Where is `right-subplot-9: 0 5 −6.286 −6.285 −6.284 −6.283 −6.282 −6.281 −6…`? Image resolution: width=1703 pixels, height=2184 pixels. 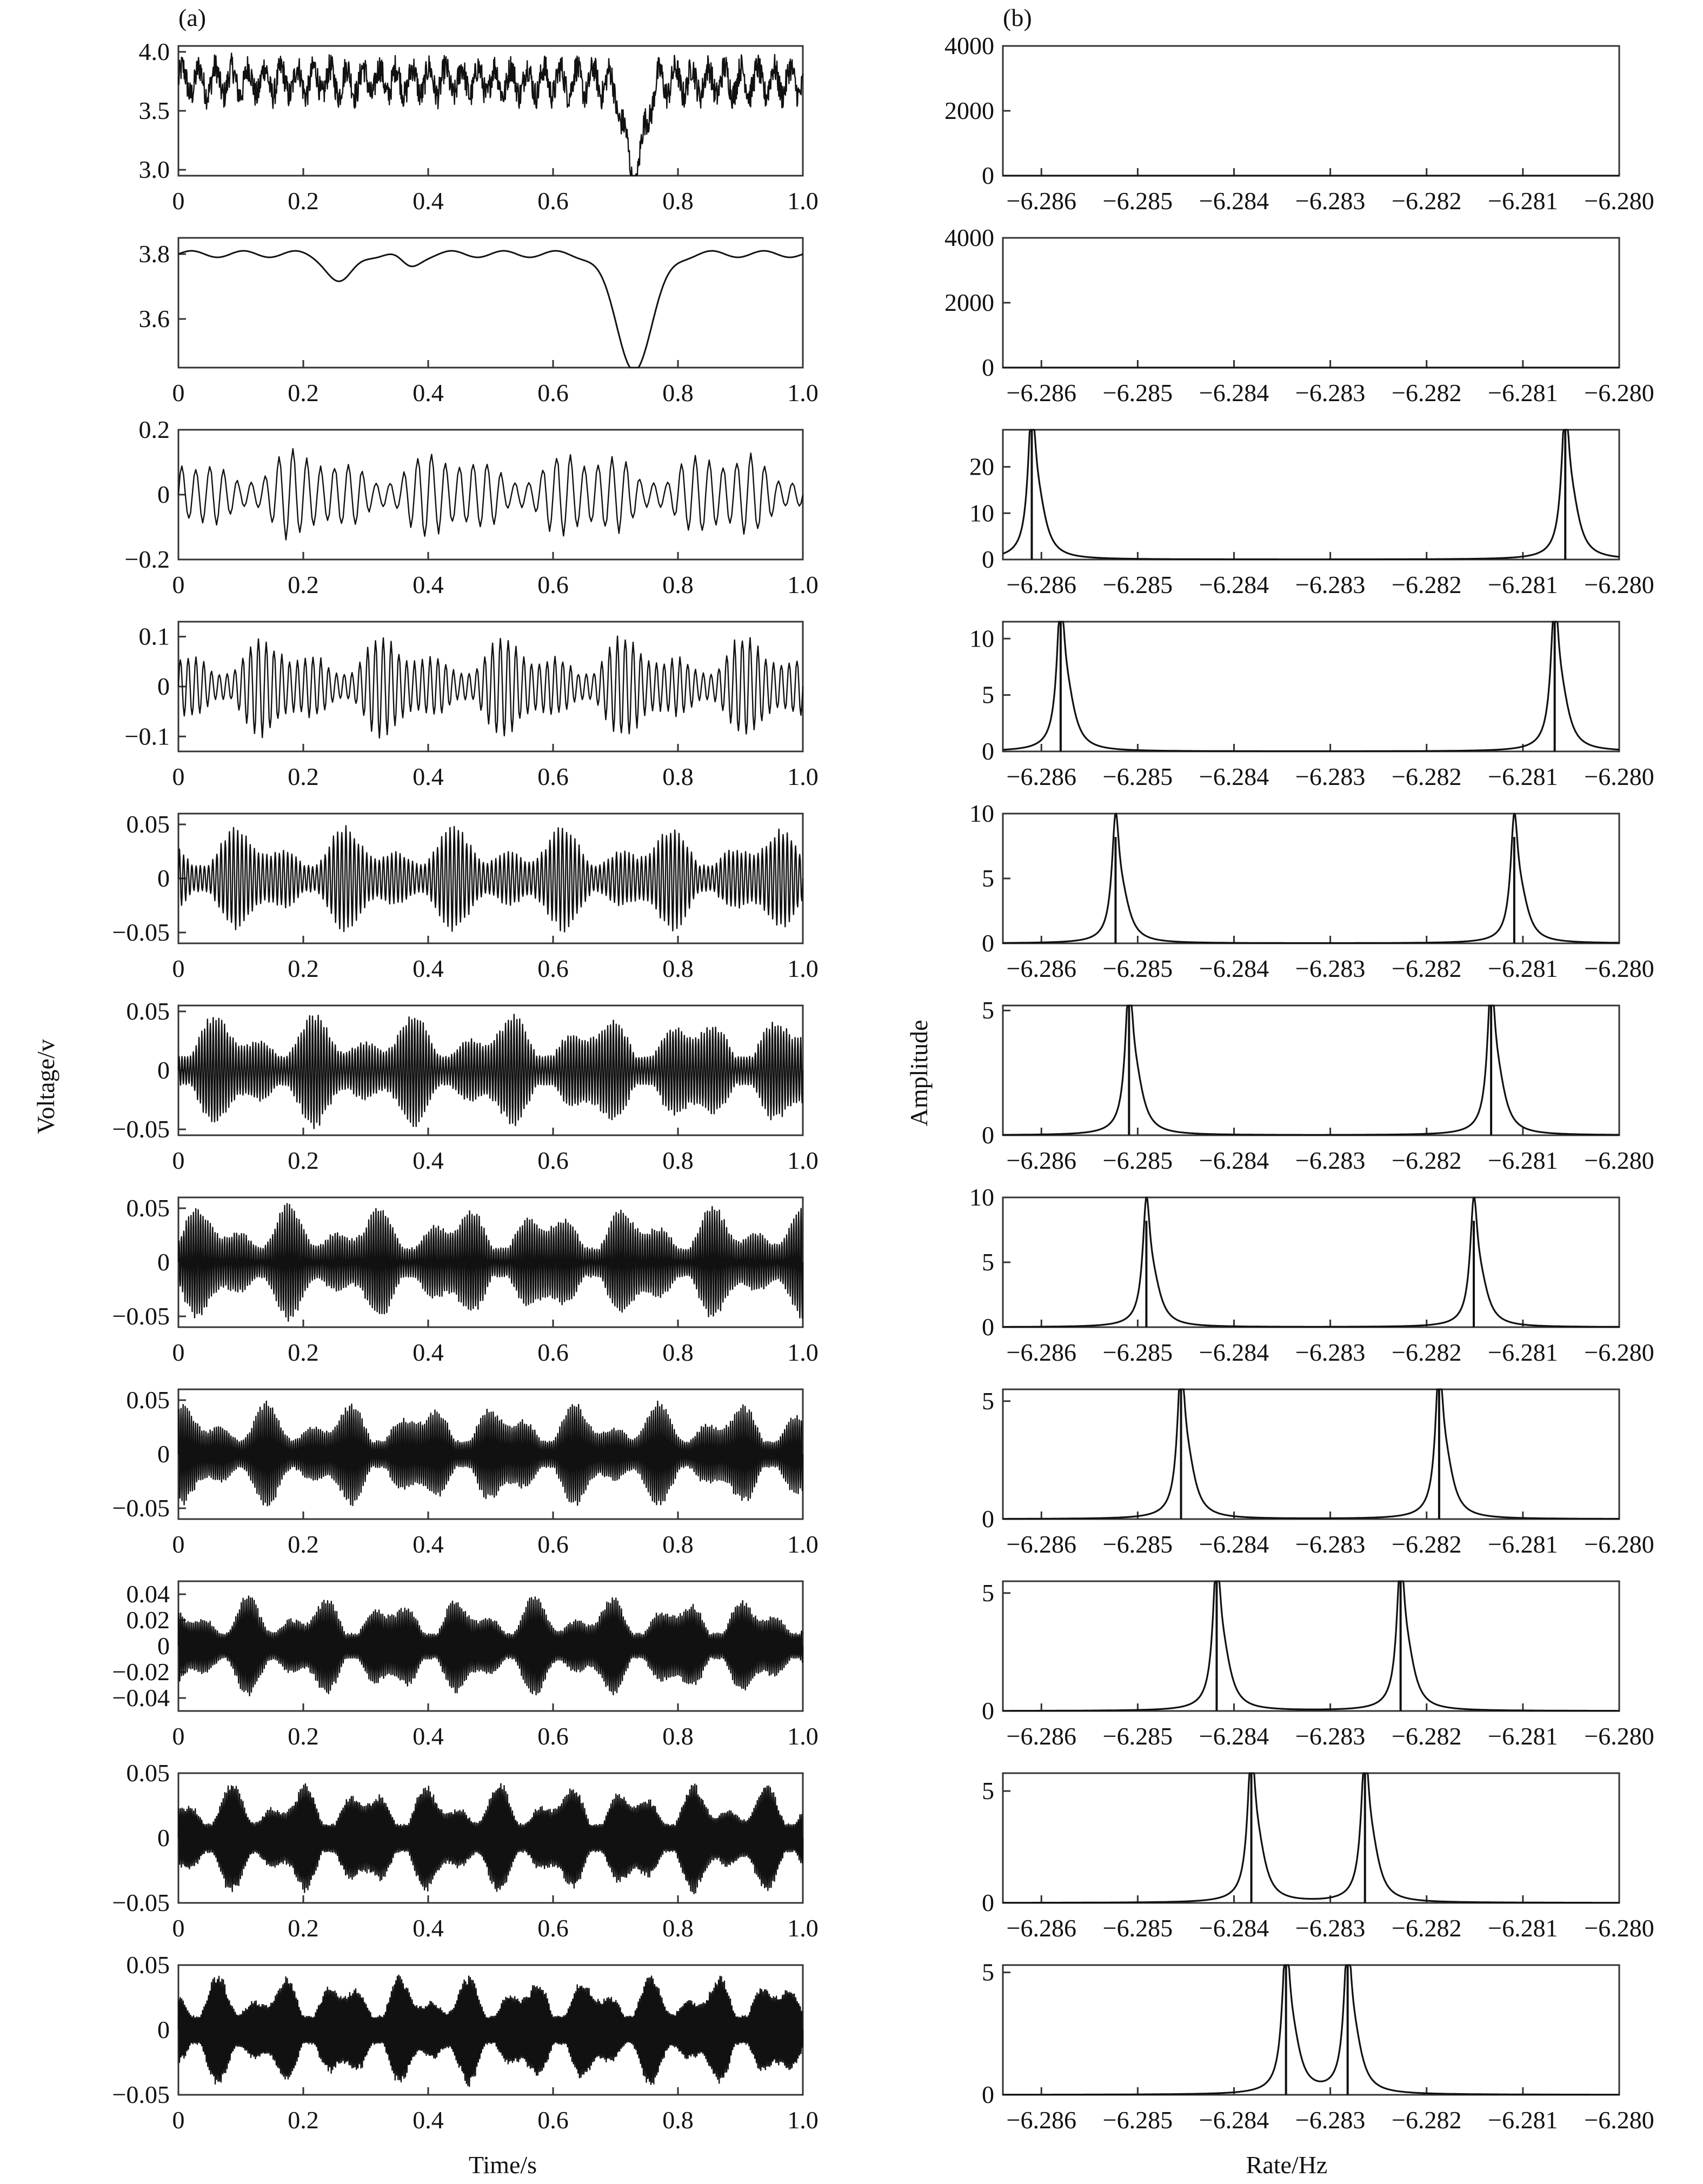
right-subplot-9: 0 5 −6.286 −6.285 −6.284 −6.283 −6.282 −6.281 −6… is located at coordinates (1318, 1665).